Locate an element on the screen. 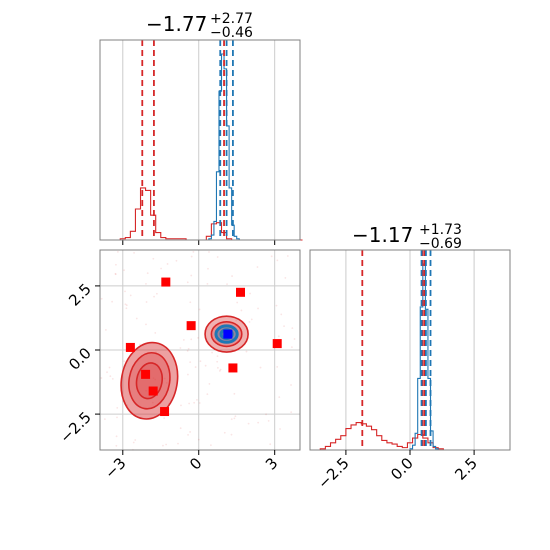 This screenshot has height=550, width=550. hist-param-1-red-series is located at coordinates (201, 214).